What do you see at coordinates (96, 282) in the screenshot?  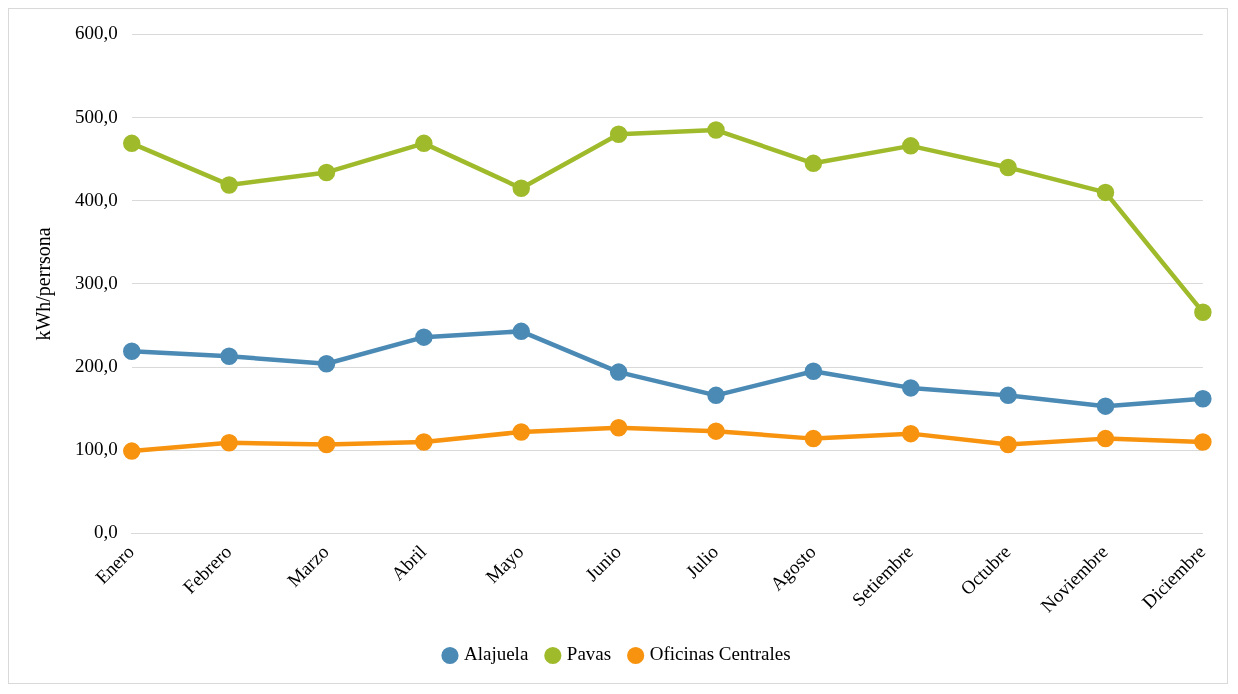 I see `y-tick-label: 300,0` at bounding box center [96, 282].